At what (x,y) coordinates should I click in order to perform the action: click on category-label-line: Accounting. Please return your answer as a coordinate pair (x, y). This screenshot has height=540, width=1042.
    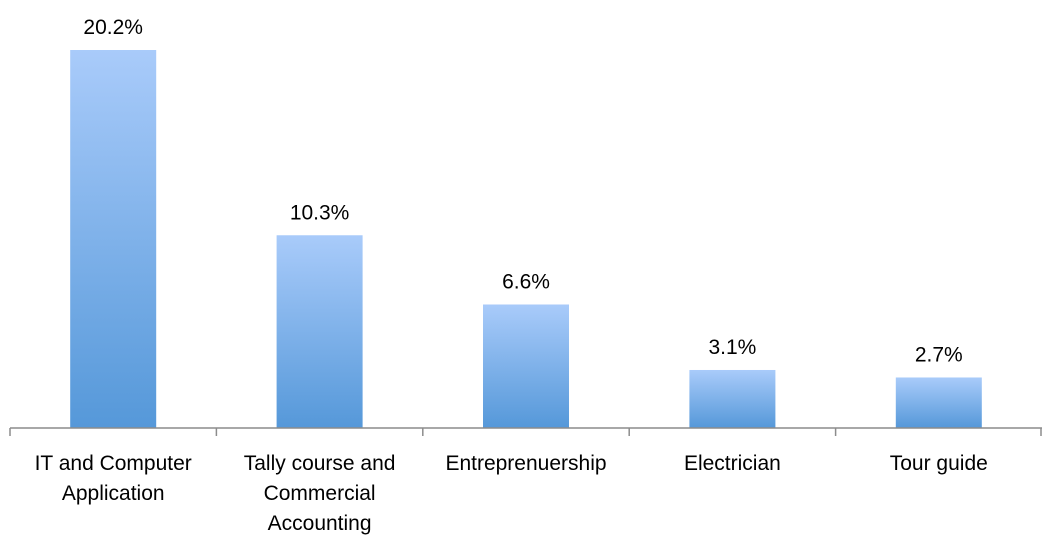
    Looking at the image, I should click on (320, 523).